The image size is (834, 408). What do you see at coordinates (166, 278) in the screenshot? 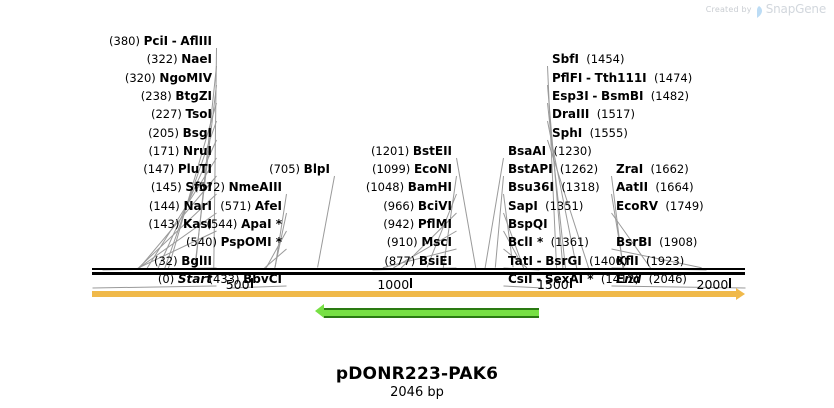
I see `site-position: (0)` at bounding box center [166, 278].